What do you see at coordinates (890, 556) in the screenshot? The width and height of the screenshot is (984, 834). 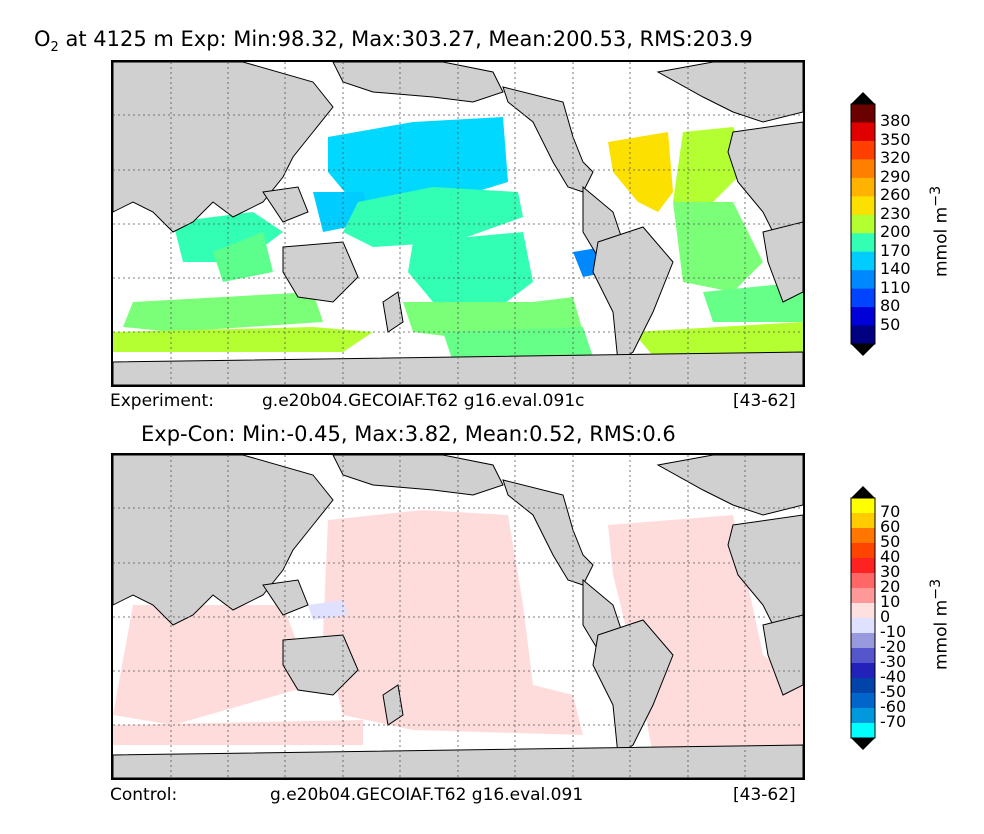 I see `difference-colorbar-tick-label: 40` at bounding box center [890, 556].